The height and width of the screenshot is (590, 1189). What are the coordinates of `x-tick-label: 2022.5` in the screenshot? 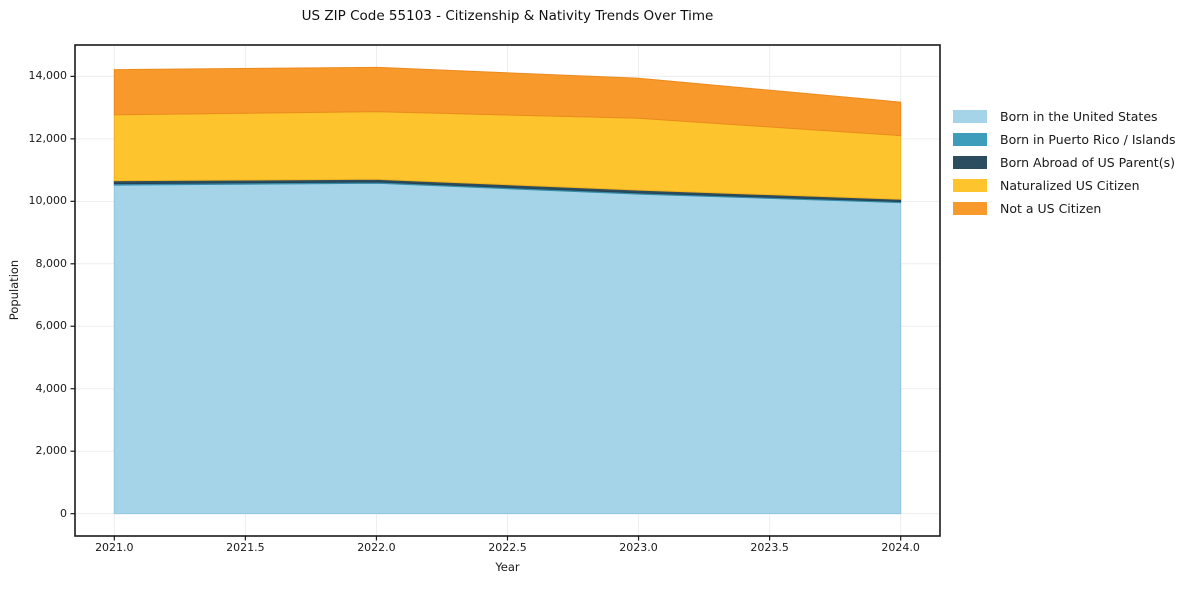 It's located at (507, 547).